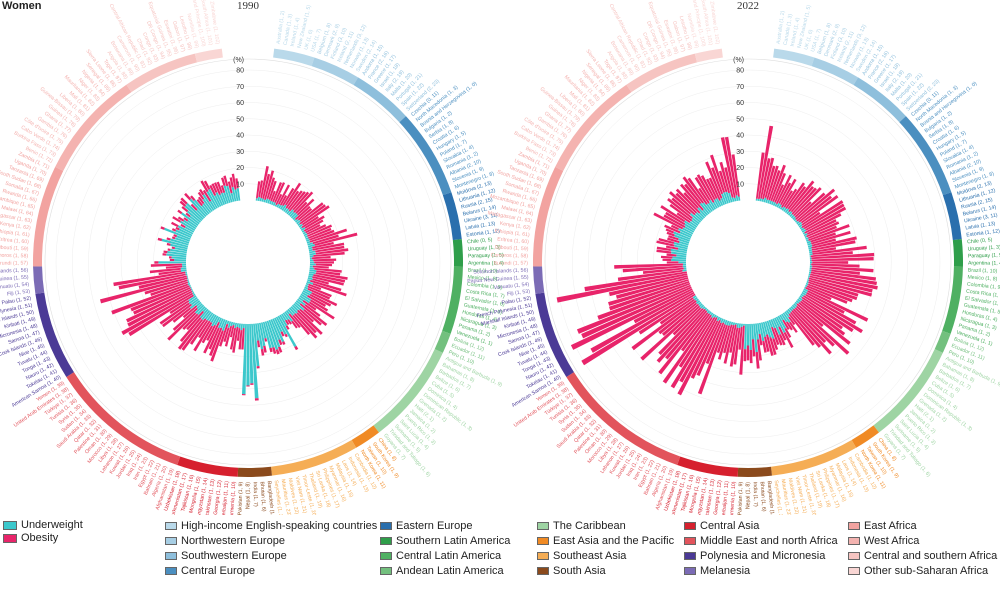  I want to click on legend-region-high-income-english-speaking-countries: High-income English-speaking countries, so click(271, 526).